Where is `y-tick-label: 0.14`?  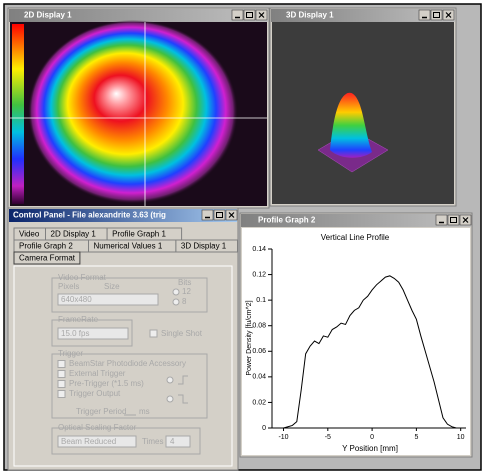
y-tick-label: 0.14 is located at coordinates (259, 249).